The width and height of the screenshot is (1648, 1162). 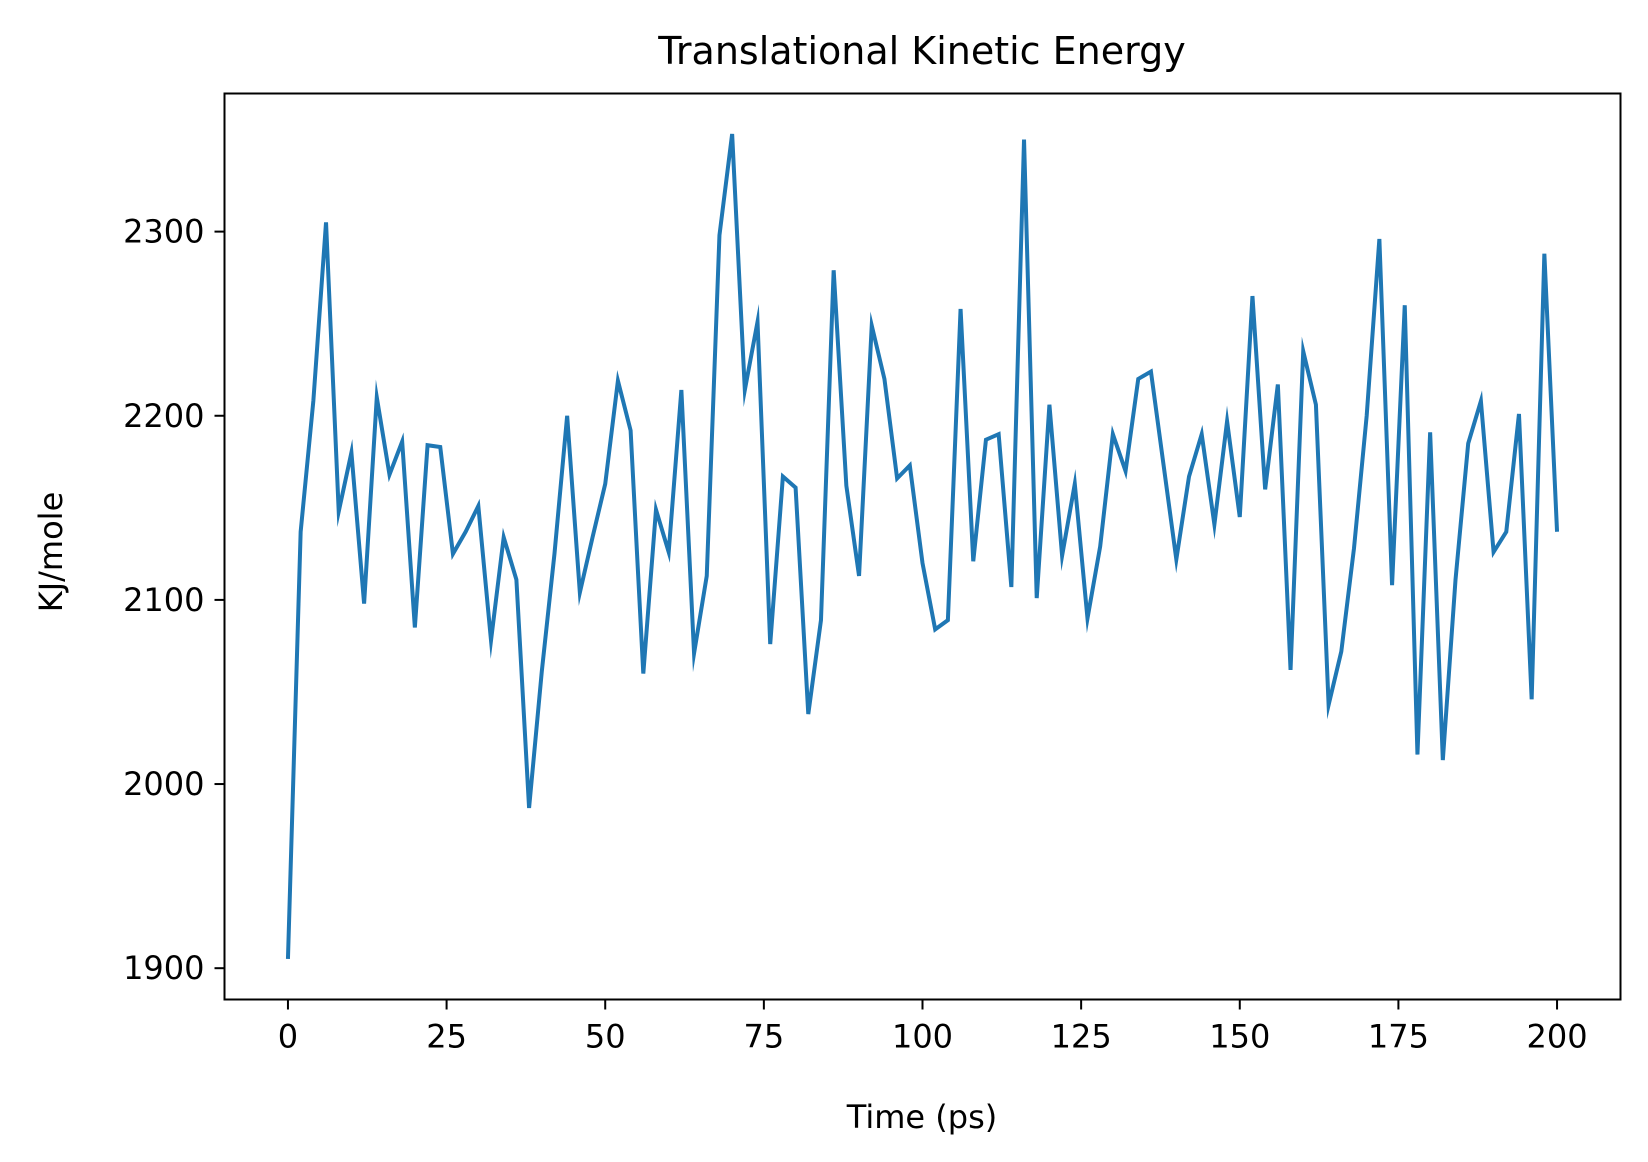 What do you see at coordinates (1557, 1037) in the screenshot?
I see `x-tick-label: 200` at bounding box center [1557, 1037].